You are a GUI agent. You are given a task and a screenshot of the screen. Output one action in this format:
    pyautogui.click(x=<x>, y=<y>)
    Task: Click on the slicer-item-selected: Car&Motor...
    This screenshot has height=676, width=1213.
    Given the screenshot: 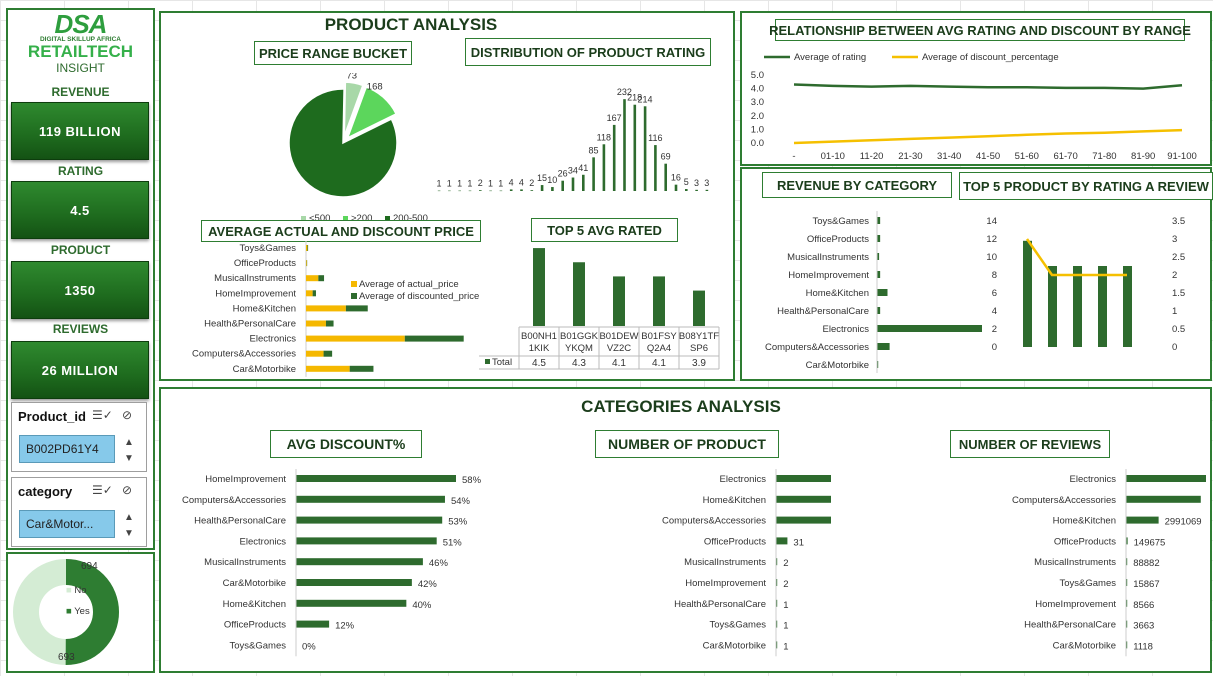 What is the action you would take?
    pyautogui.click(x=67, y=524)
    